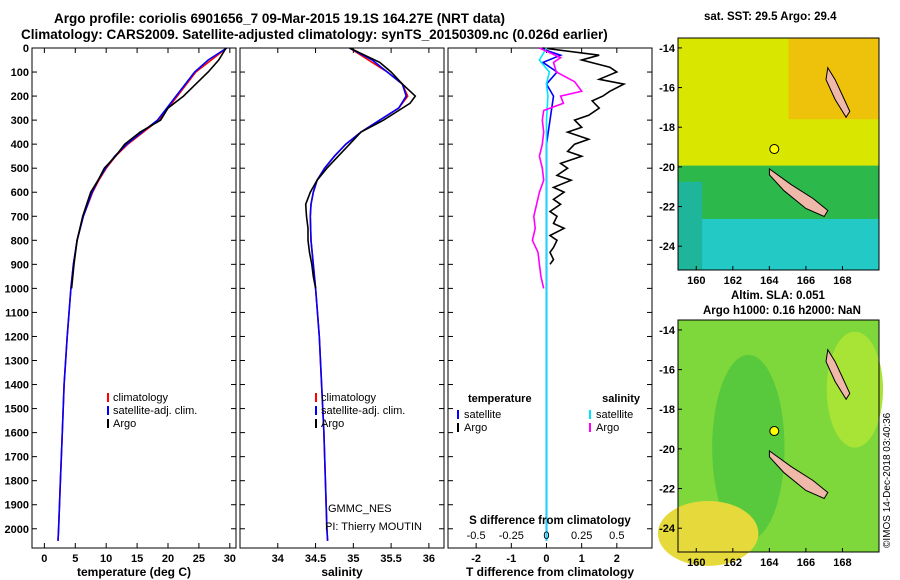 The image size is (900, 580). Describe the element at coordinates (17, 362) in the screenshot. I see `ytick-label: 1300` at that location.